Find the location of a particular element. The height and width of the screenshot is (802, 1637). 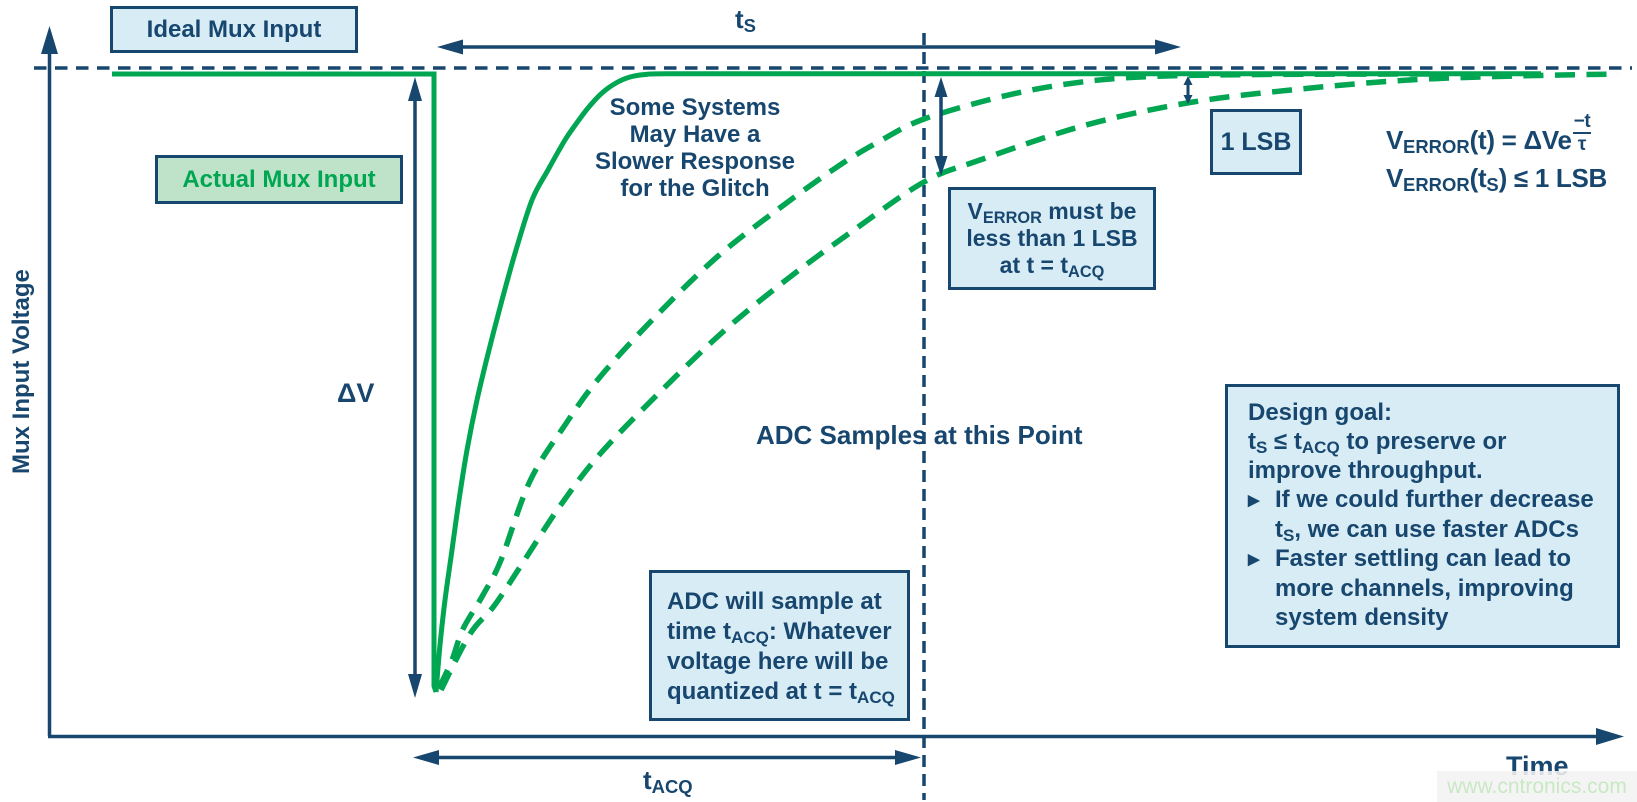

watermark-panel: www.cntronics.com is located at coordinates (1537, 786).